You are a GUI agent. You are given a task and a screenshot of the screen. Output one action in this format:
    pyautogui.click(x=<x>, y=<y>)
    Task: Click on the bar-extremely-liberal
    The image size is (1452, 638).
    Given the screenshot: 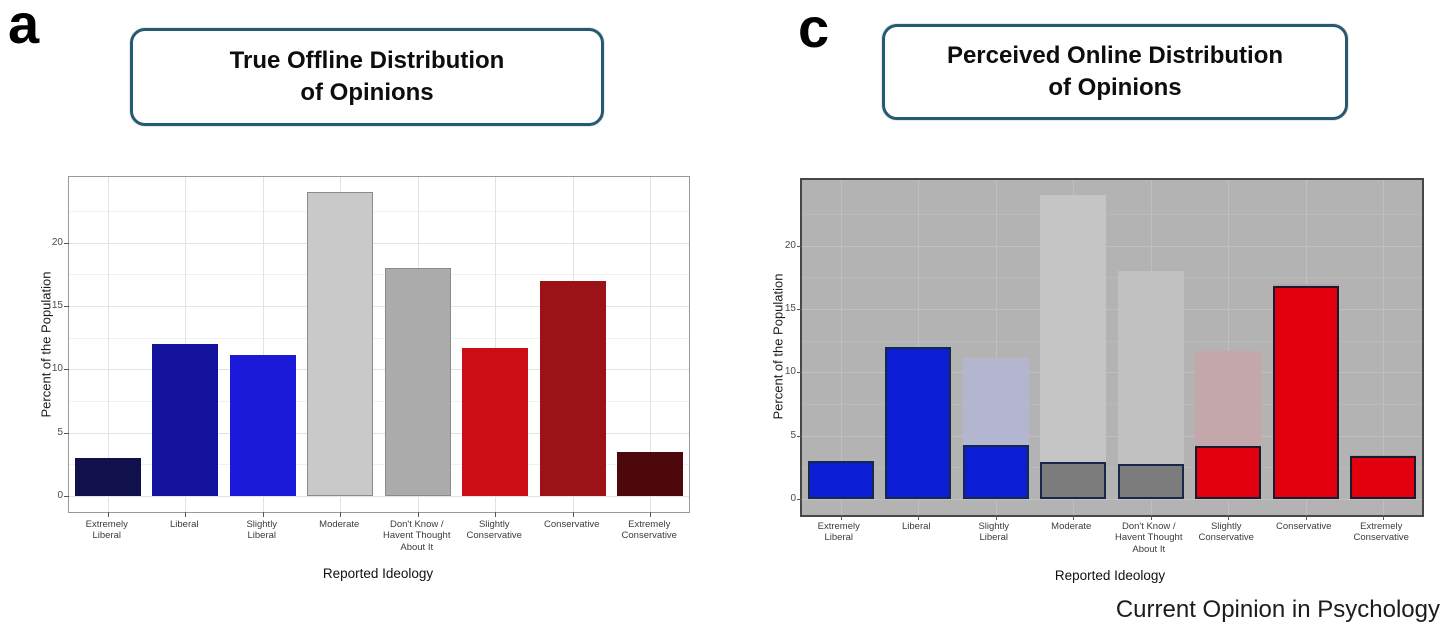 What is the action you would take?
    pyautogui.click(x=108, y=477)
    